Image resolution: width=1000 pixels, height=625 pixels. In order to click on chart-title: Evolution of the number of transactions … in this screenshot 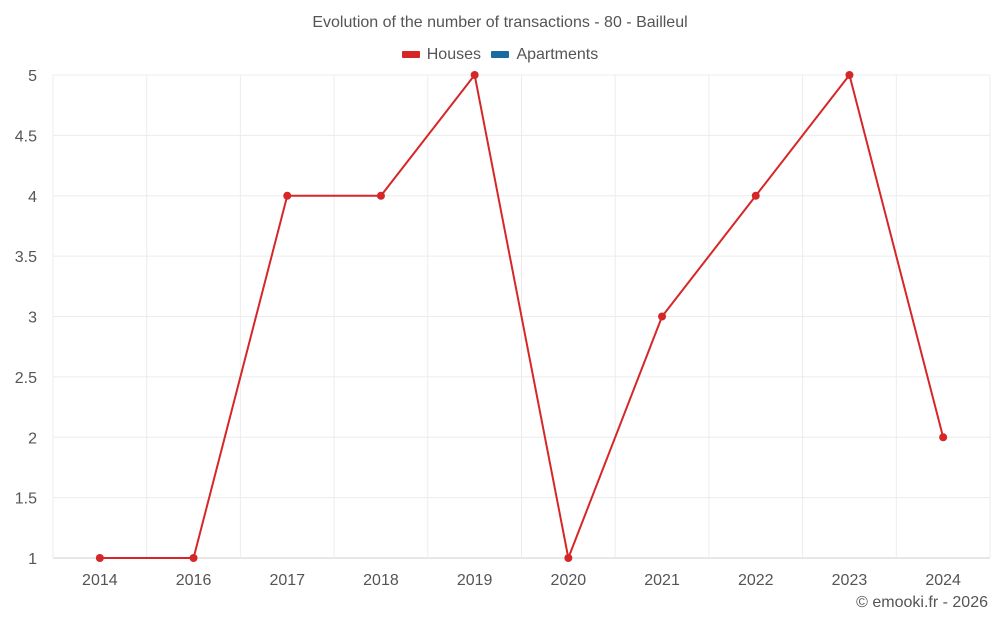, I will do `click(500, 22)`.